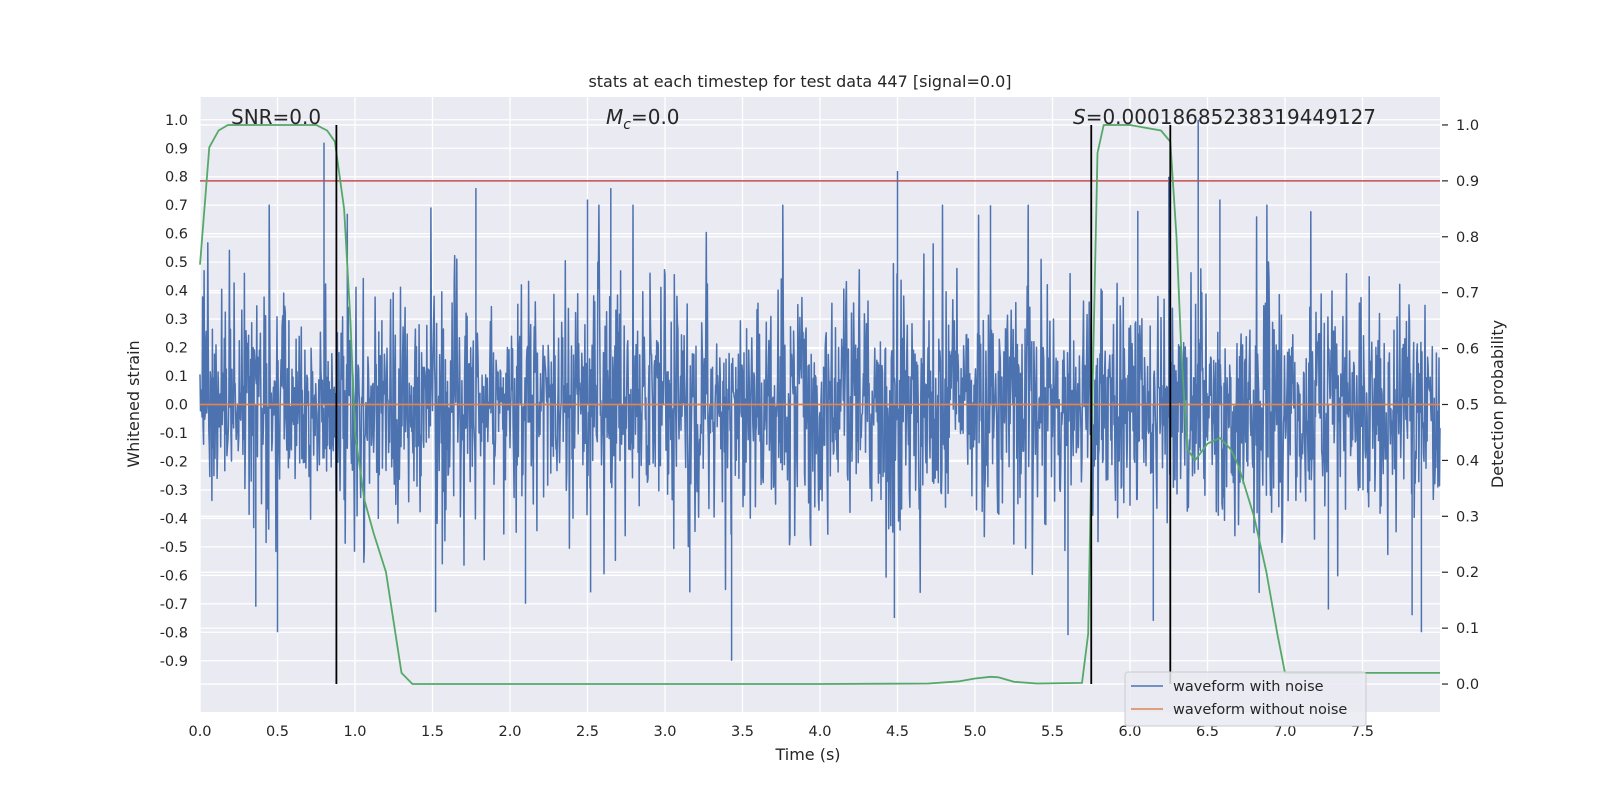  I want to click on x-tick-label: 0.5, so click(277, 732).